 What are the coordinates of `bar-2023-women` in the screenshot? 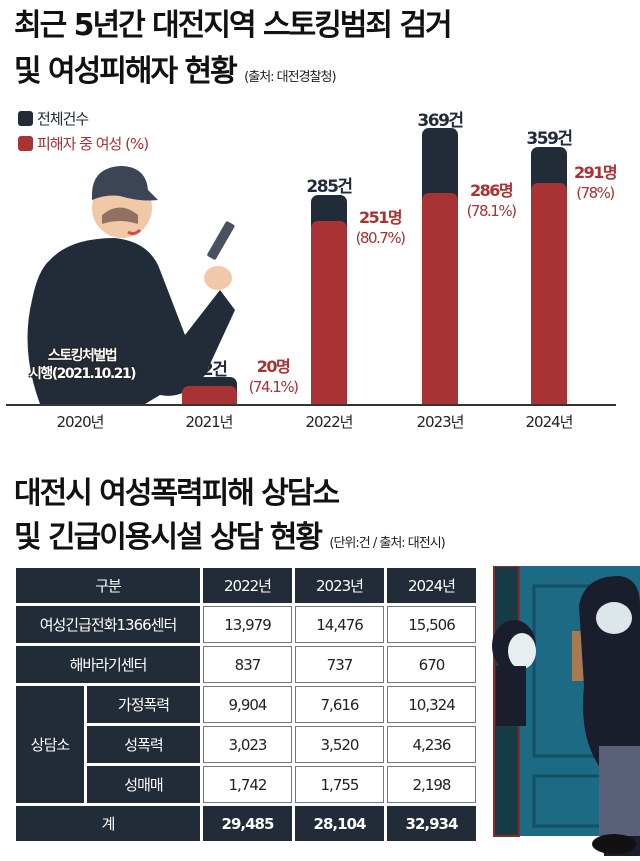 It's located at (440, 298).